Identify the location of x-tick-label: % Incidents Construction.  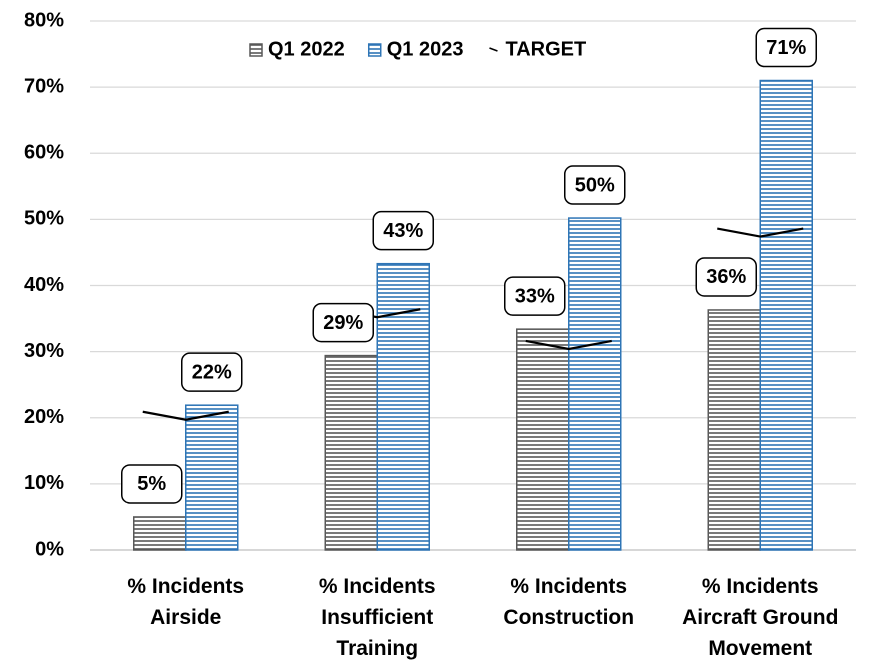
(569, 602).